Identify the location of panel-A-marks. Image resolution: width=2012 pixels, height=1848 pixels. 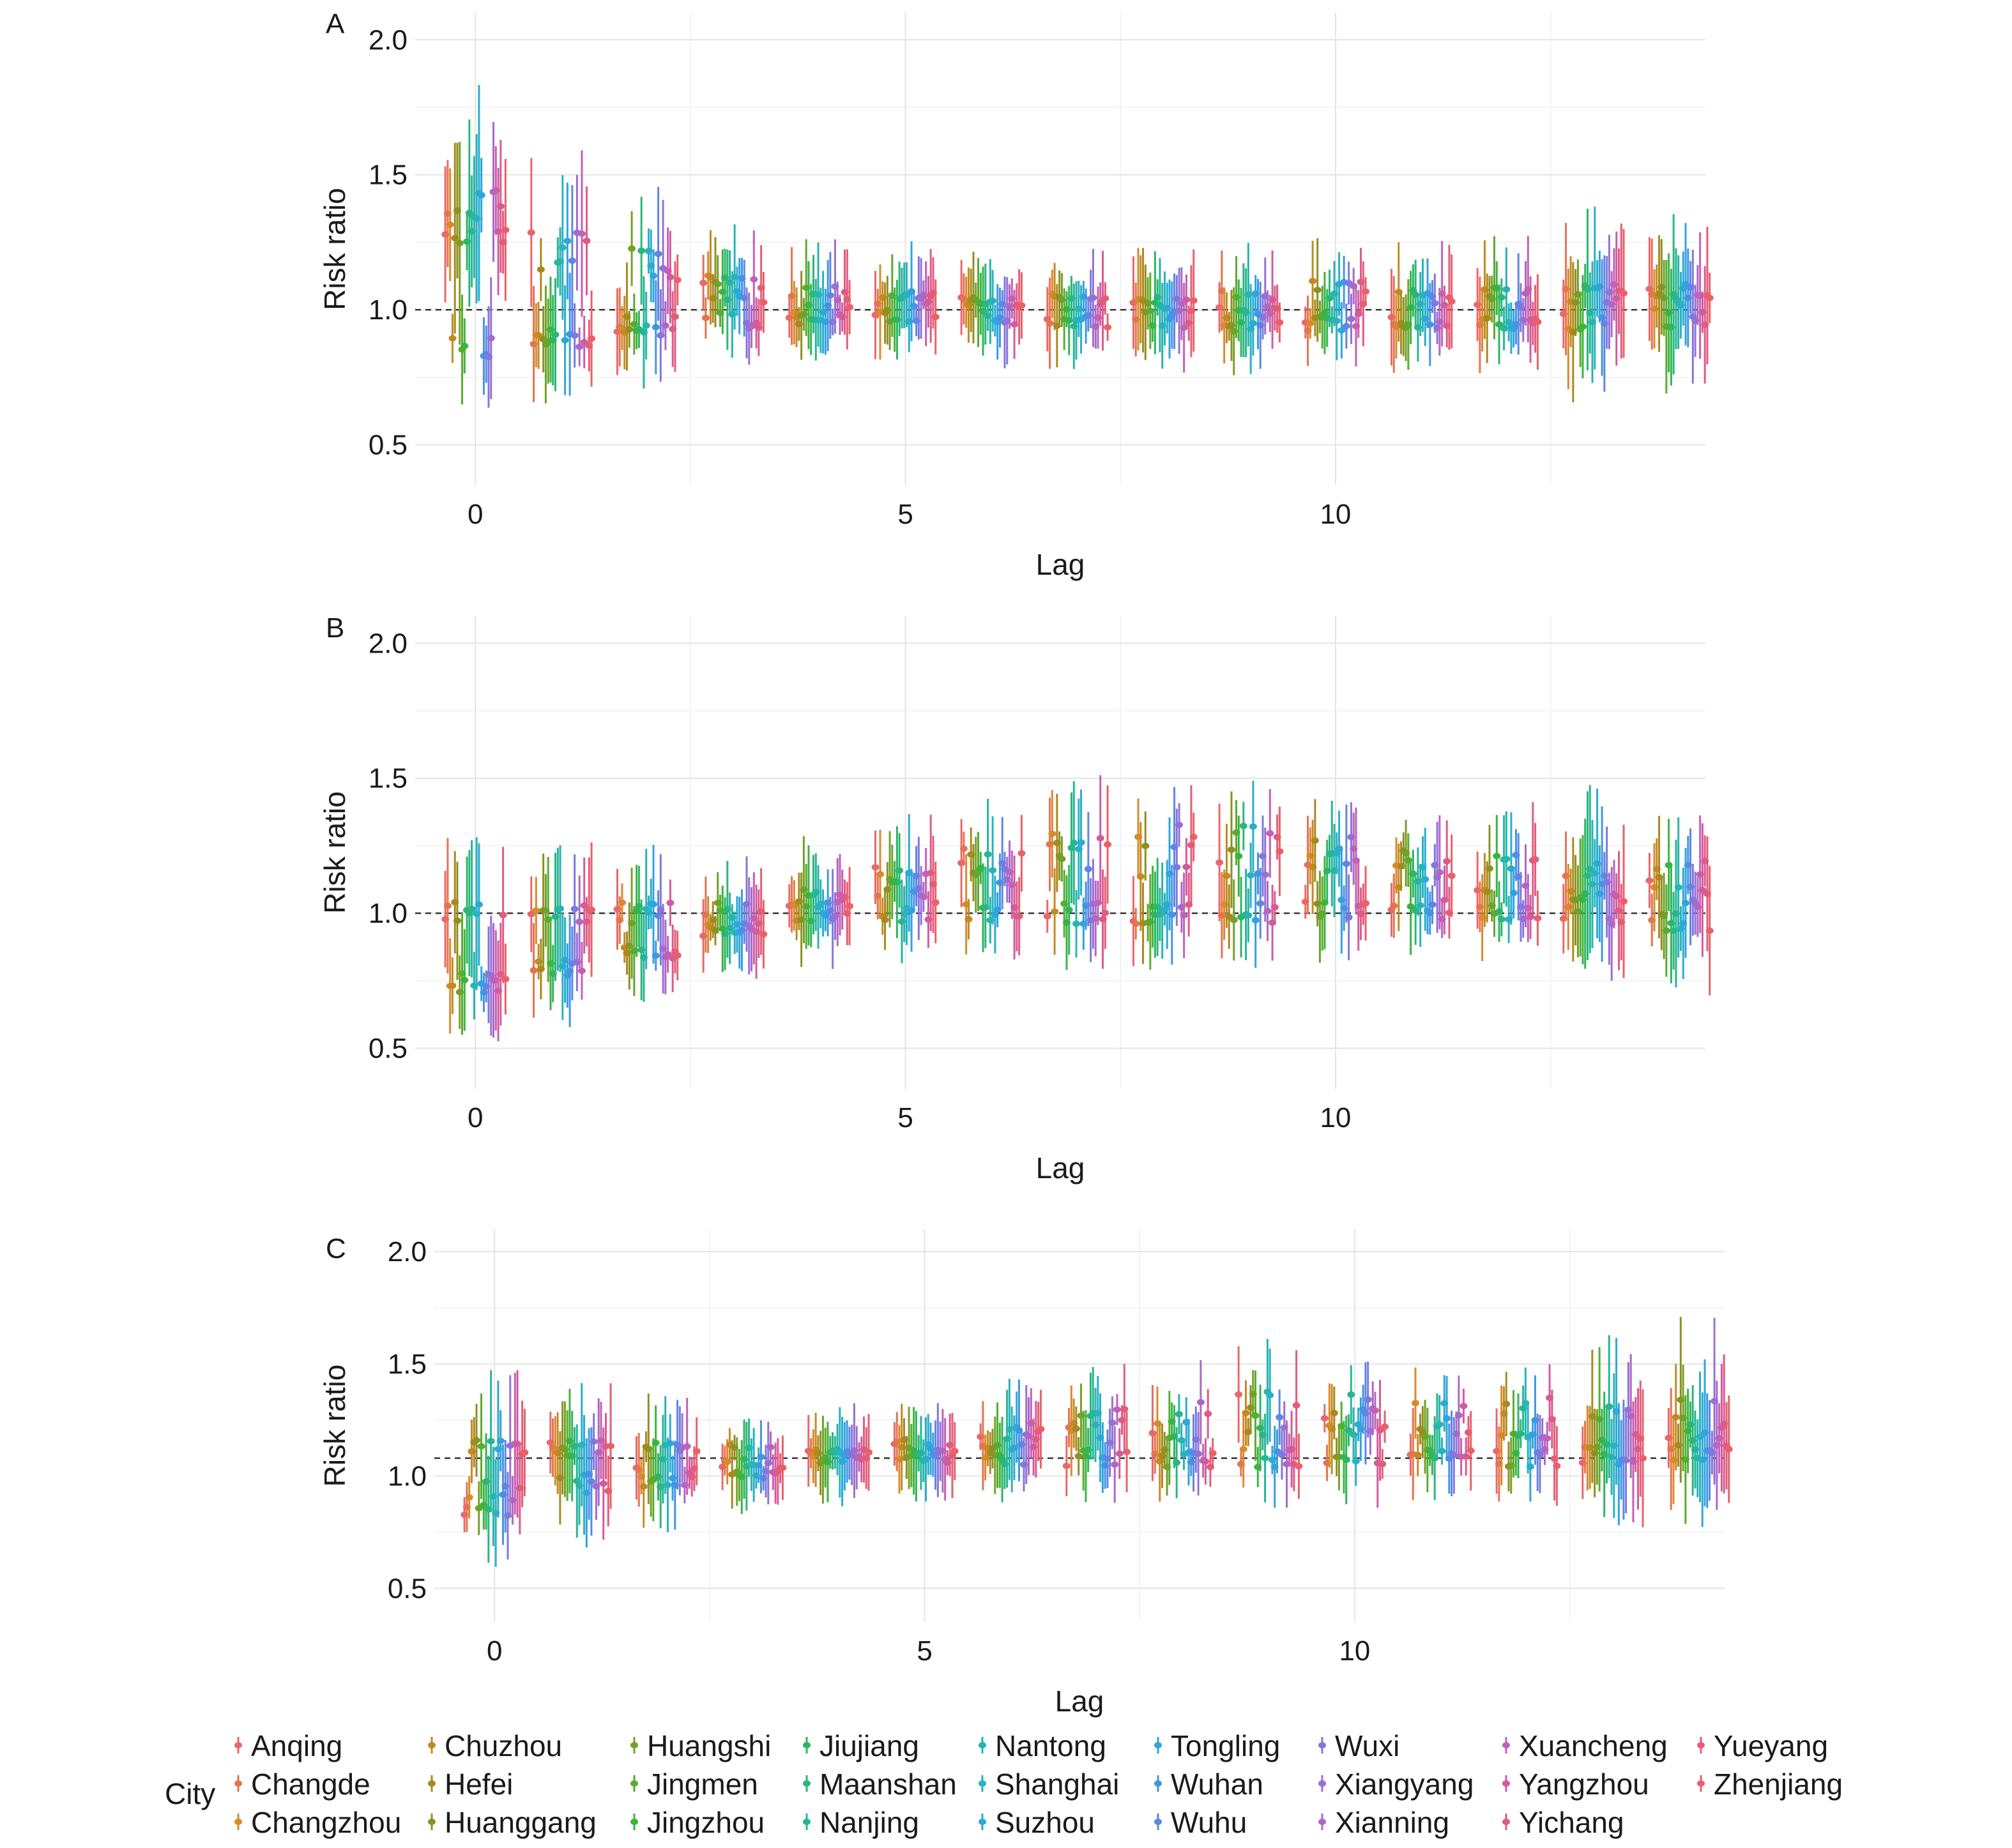
(1077, 247).